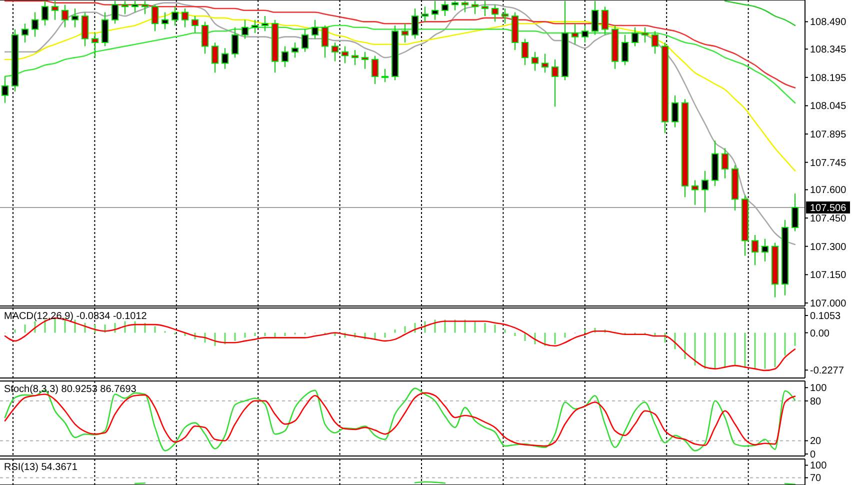 This screenshot has height=485, width=852. Describe the element at coordinates (76, 316) in the screenshot. I see `chart-title: MACD(12,26,9) -0.0834 -0.1012` at that location.